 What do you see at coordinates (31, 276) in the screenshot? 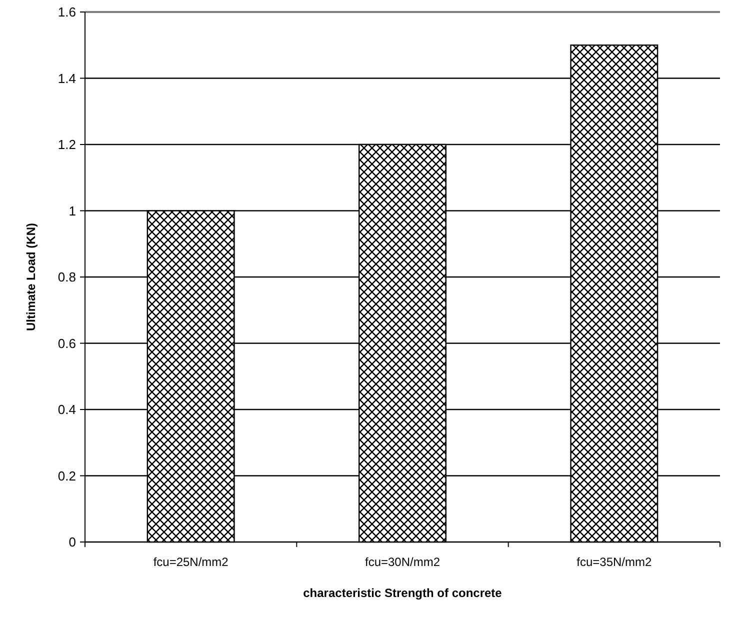
I see `y-axis-title: Ultimate Load (KN)` at bounding box center [31, 276].